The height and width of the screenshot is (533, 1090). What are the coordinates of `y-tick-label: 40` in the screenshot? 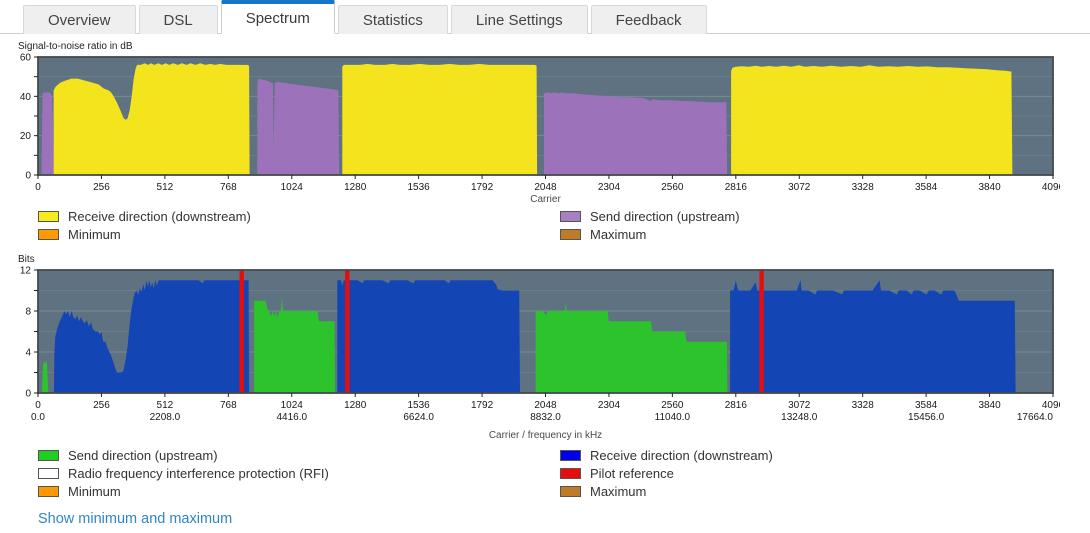 It's located at (26, 97).